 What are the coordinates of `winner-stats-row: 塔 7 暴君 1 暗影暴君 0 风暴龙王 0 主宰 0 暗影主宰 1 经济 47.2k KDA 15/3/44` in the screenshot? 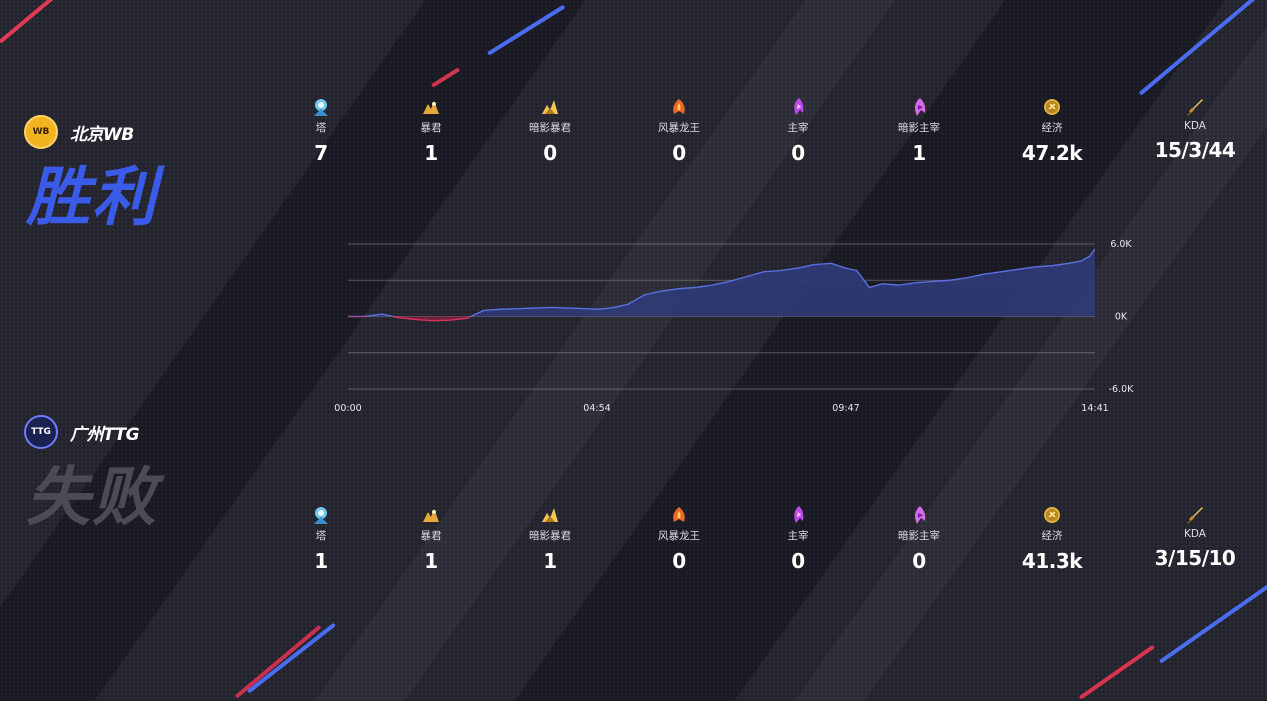 It's located at (633, 141).